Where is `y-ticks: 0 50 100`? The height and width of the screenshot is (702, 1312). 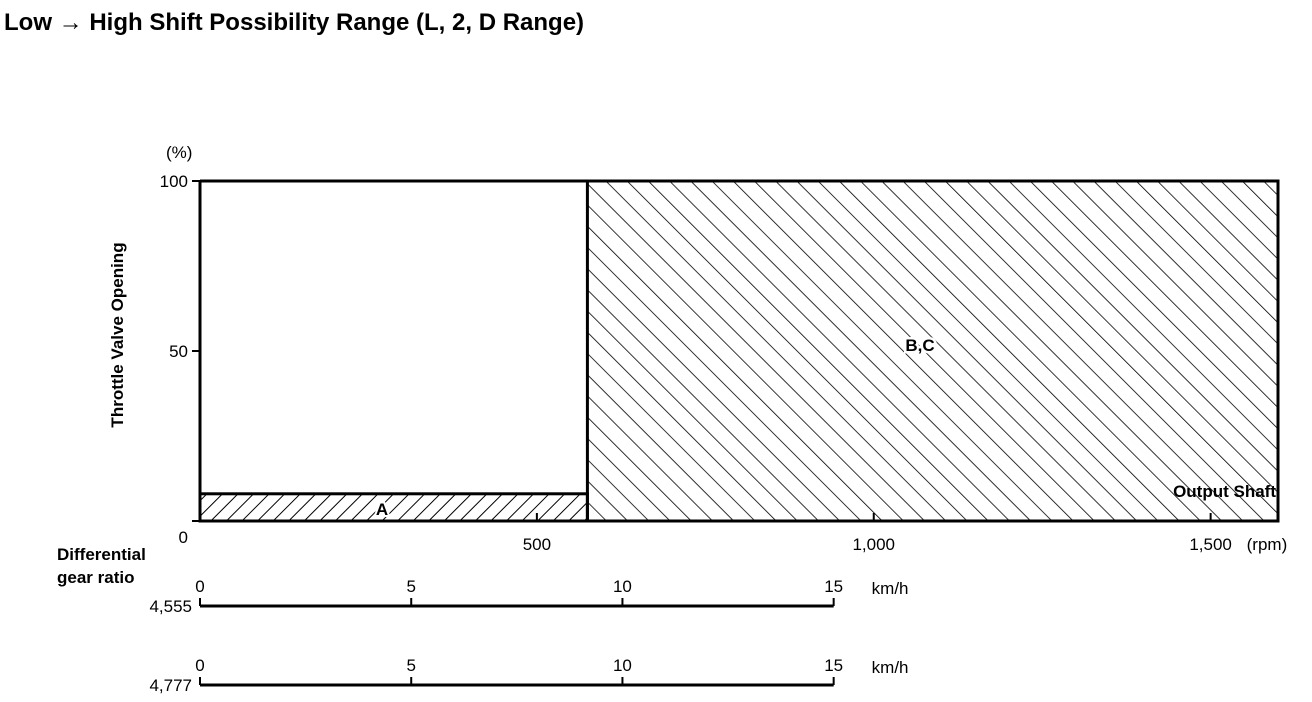 y-ticks: 0 50 100 is located at coordinates (180, 359).